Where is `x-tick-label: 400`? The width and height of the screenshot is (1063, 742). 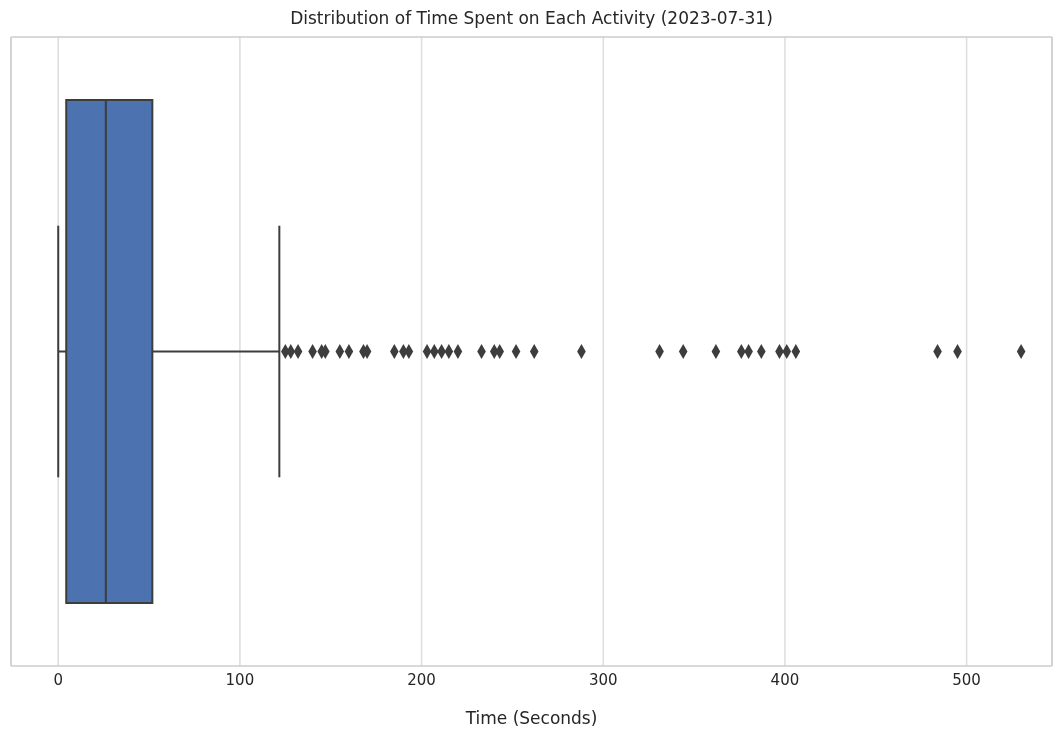
x-tick-label: 400 is located at coordinates (785, 679).